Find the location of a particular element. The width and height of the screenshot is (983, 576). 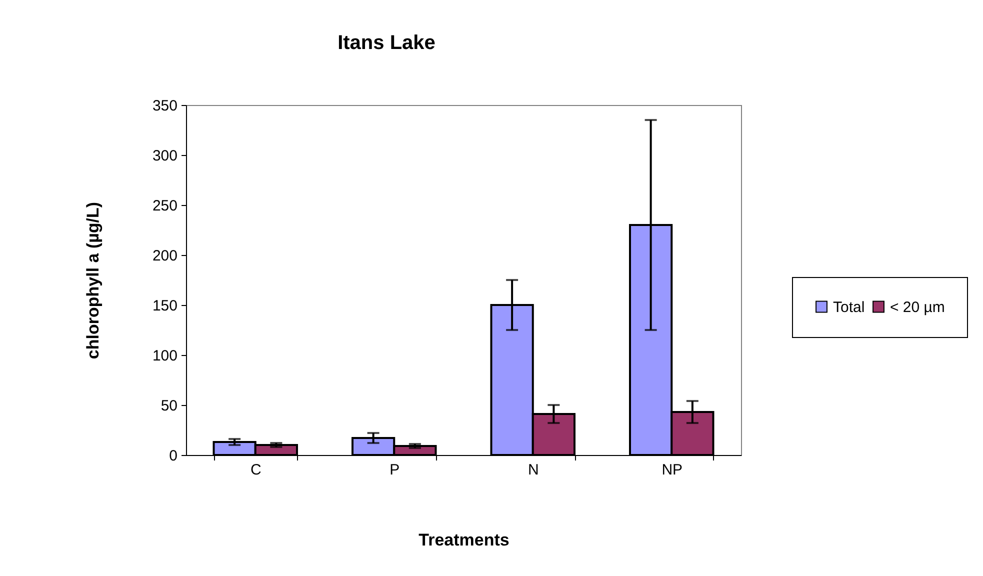

y-axis-title: chlorophyll a (µg/L) is located at coordinates (92, 281).